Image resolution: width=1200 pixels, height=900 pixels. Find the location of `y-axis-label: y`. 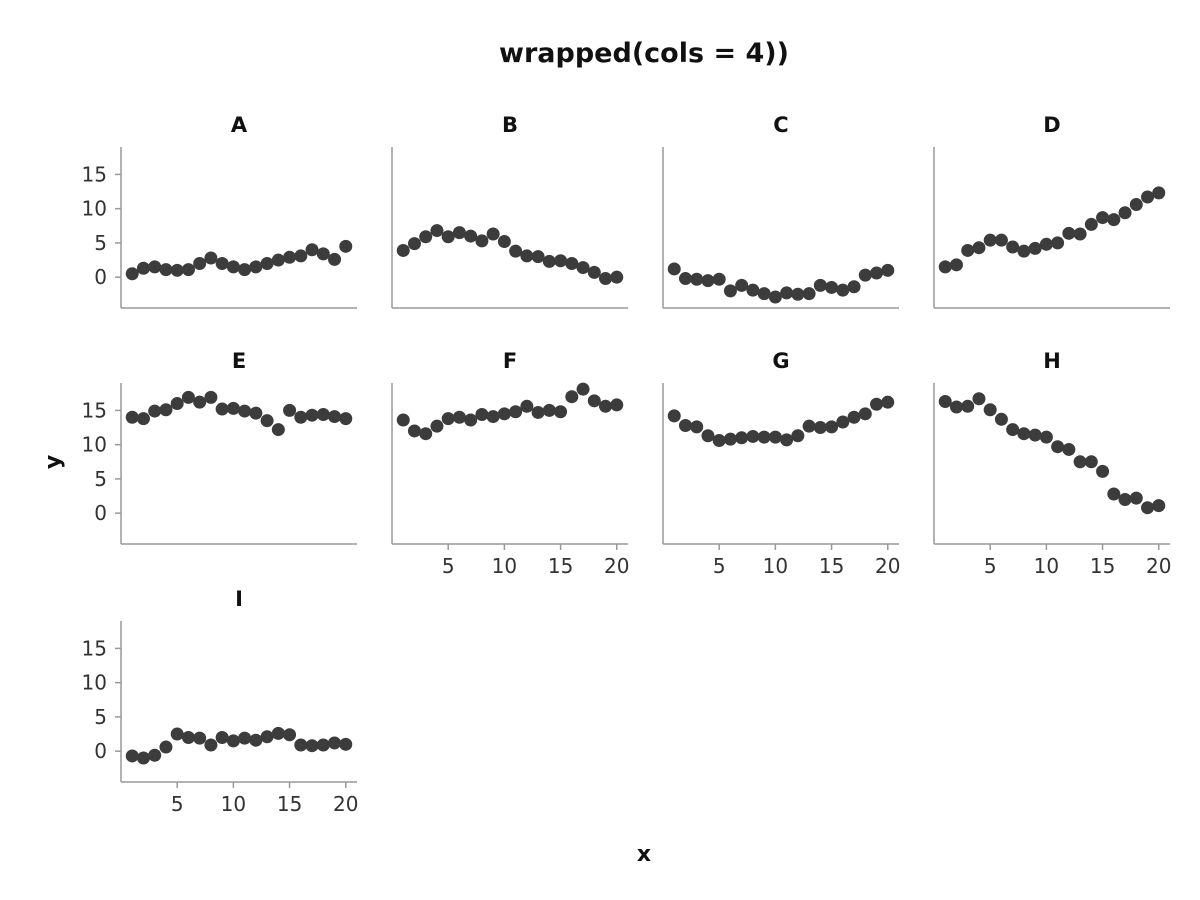

y-axis-label: y is located at coordinates (53, 462).